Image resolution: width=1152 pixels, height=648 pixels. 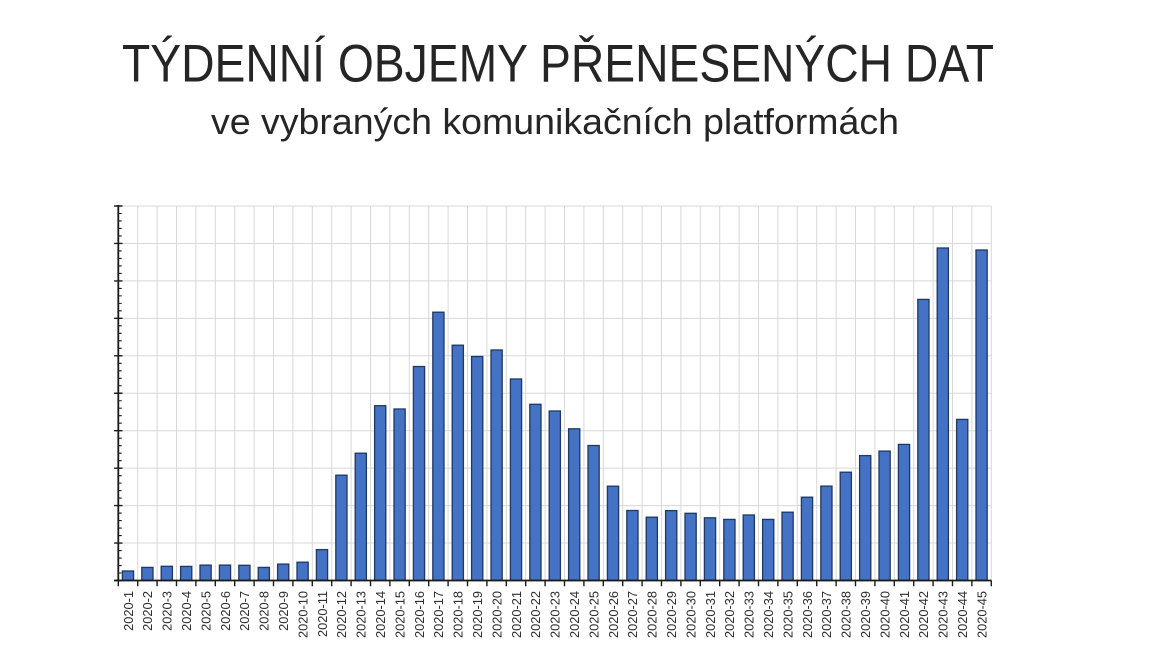 I want to click on svg-text: 2020-39, so click(x=865, y=614).